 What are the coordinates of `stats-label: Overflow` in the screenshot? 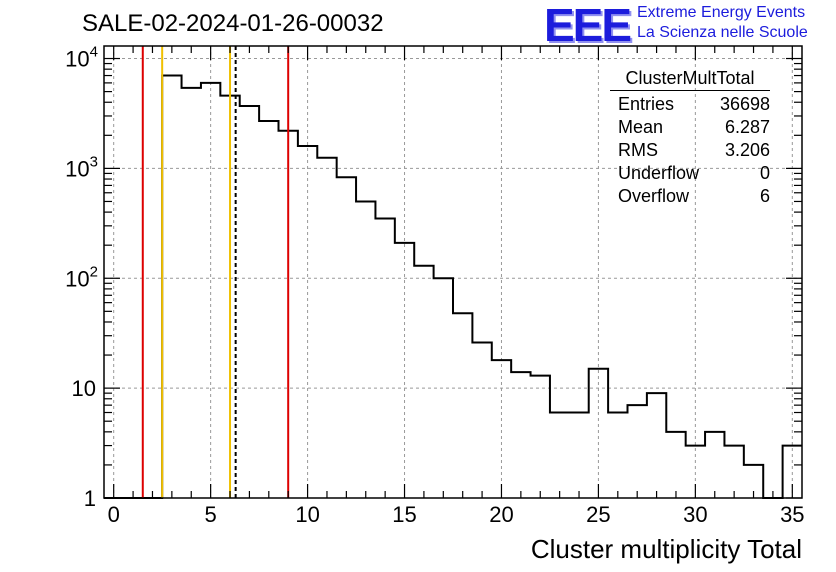 It's located at (654, 196).